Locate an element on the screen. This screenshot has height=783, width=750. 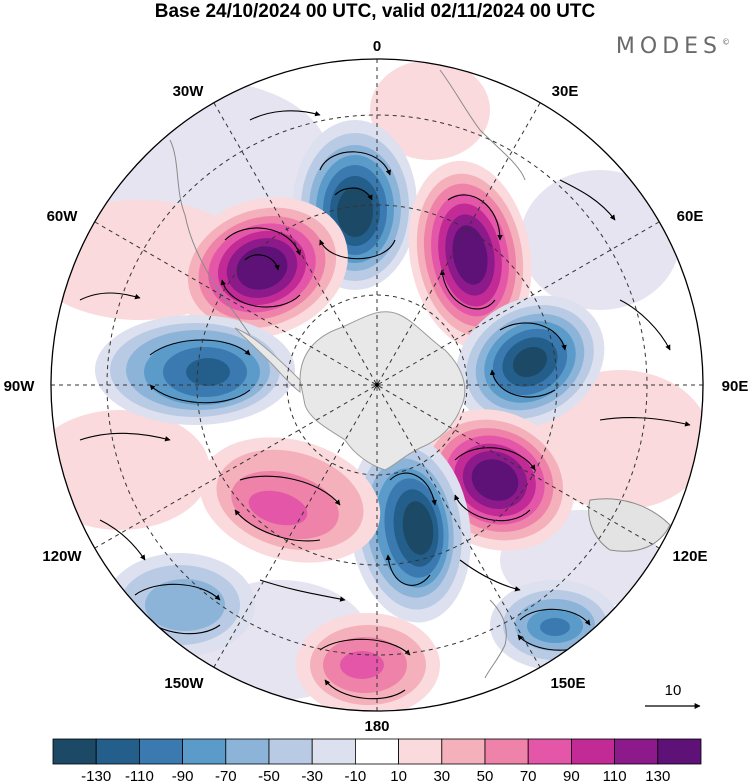
low-anomaly-far-southeast is located at coordinates (555, 625).